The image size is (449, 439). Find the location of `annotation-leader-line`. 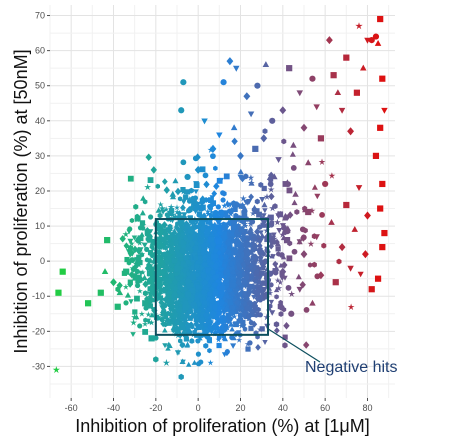

annotation-leader-line is located at coordinates (294, 345).